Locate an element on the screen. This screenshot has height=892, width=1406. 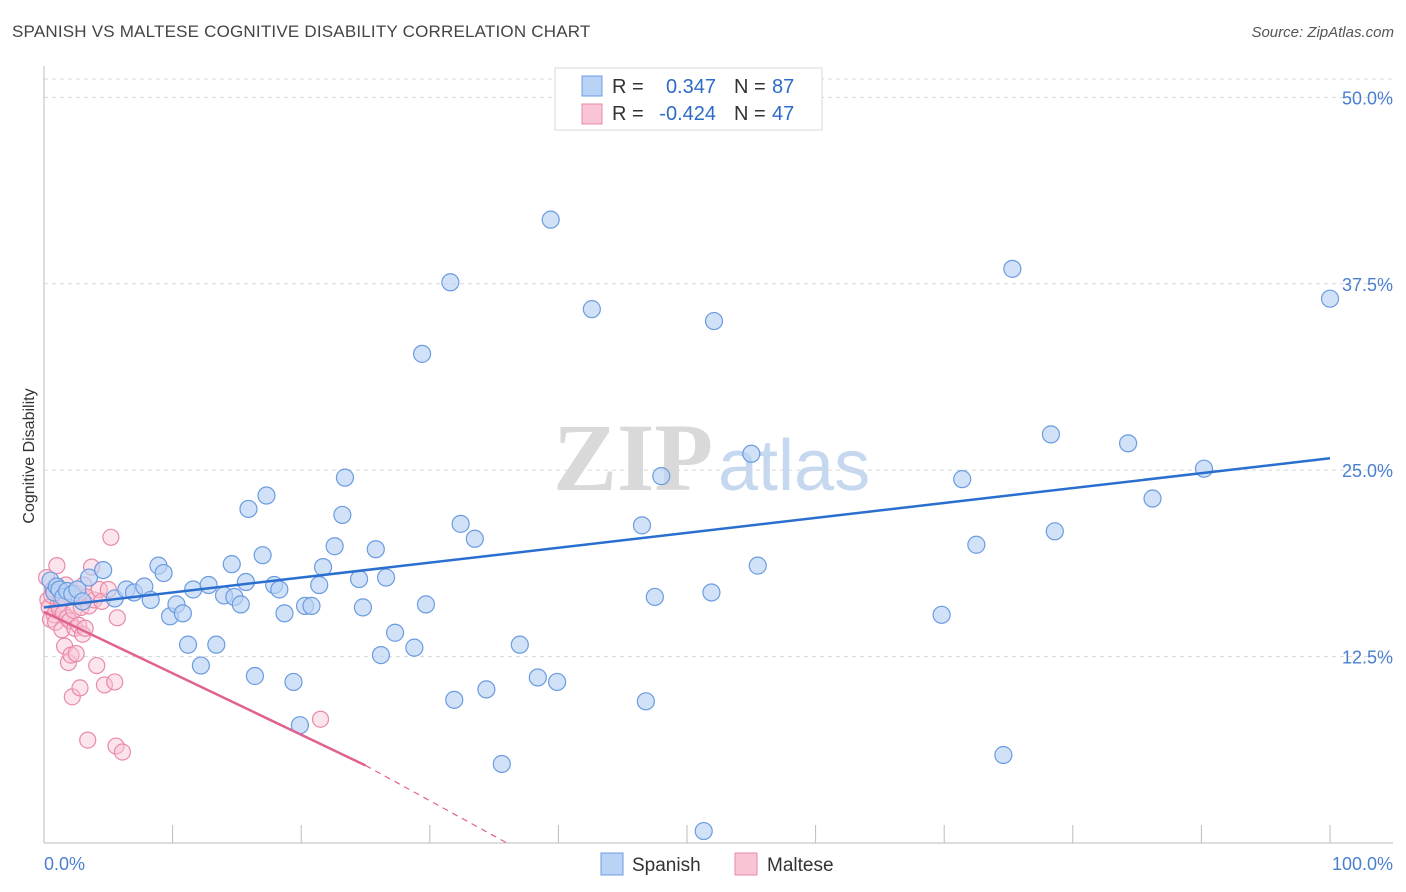
maltese-trendline is located at coordinates (205, 688).